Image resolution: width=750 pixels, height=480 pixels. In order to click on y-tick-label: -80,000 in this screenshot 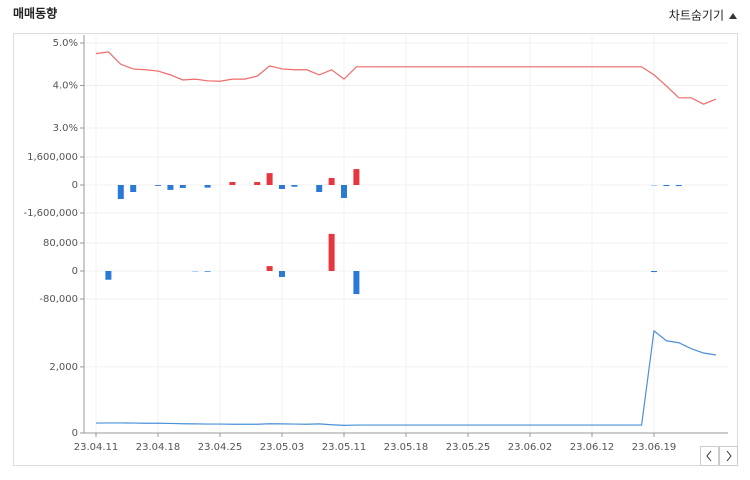, I will do `click(58, 299)`.